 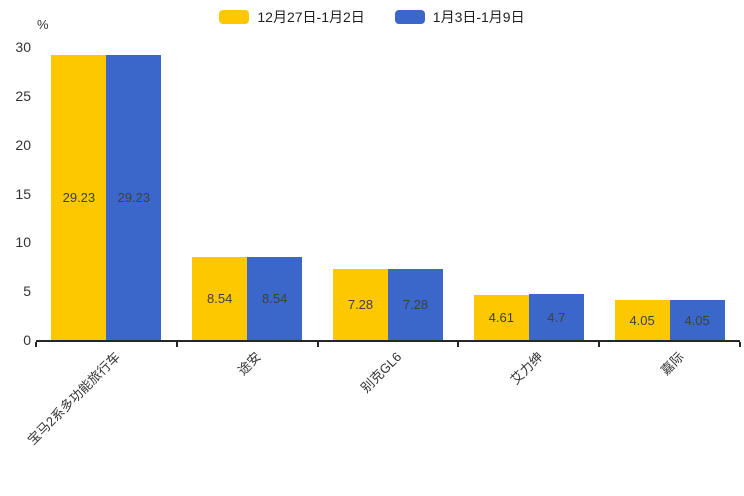 I want to click on y-tick-label: 25, so click(x=23, y=95).